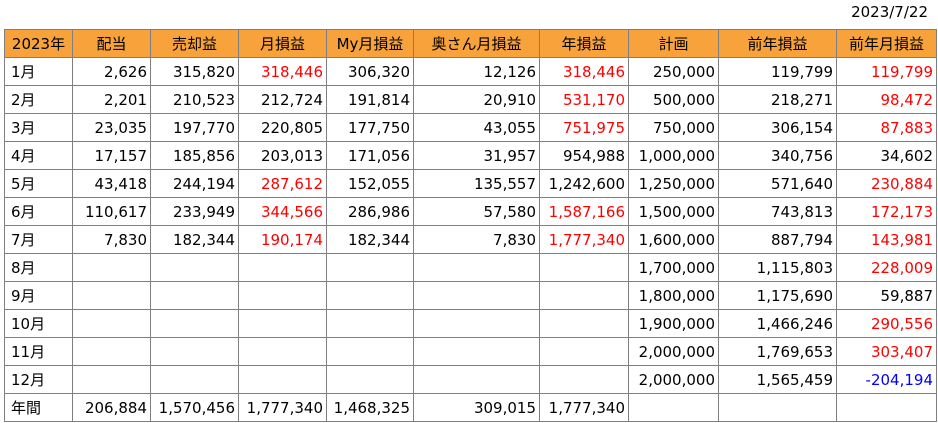 The image size is (938, 423). I want to click on table-cell: 203,013, so click(282, 155).